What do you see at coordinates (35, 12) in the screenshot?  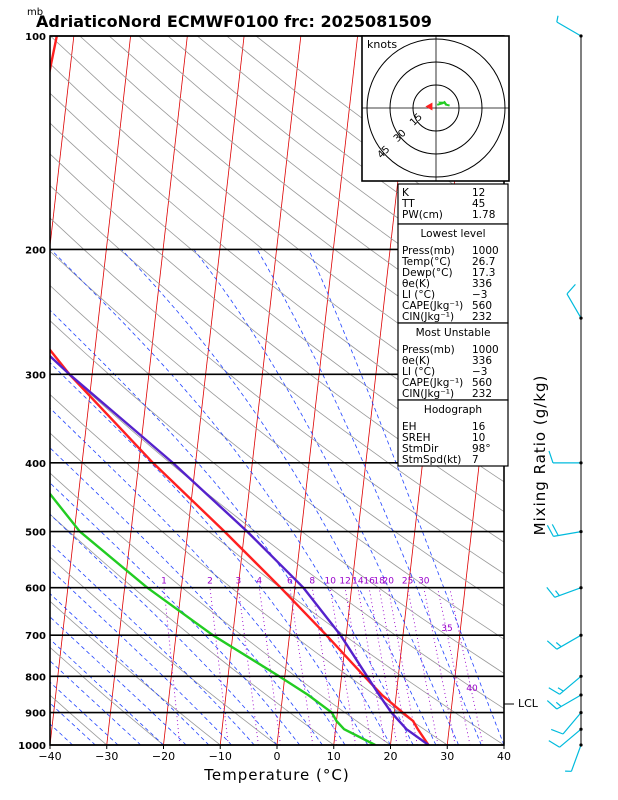 I see `pressure-unit-label: mb` at bounding box center [35, 12].